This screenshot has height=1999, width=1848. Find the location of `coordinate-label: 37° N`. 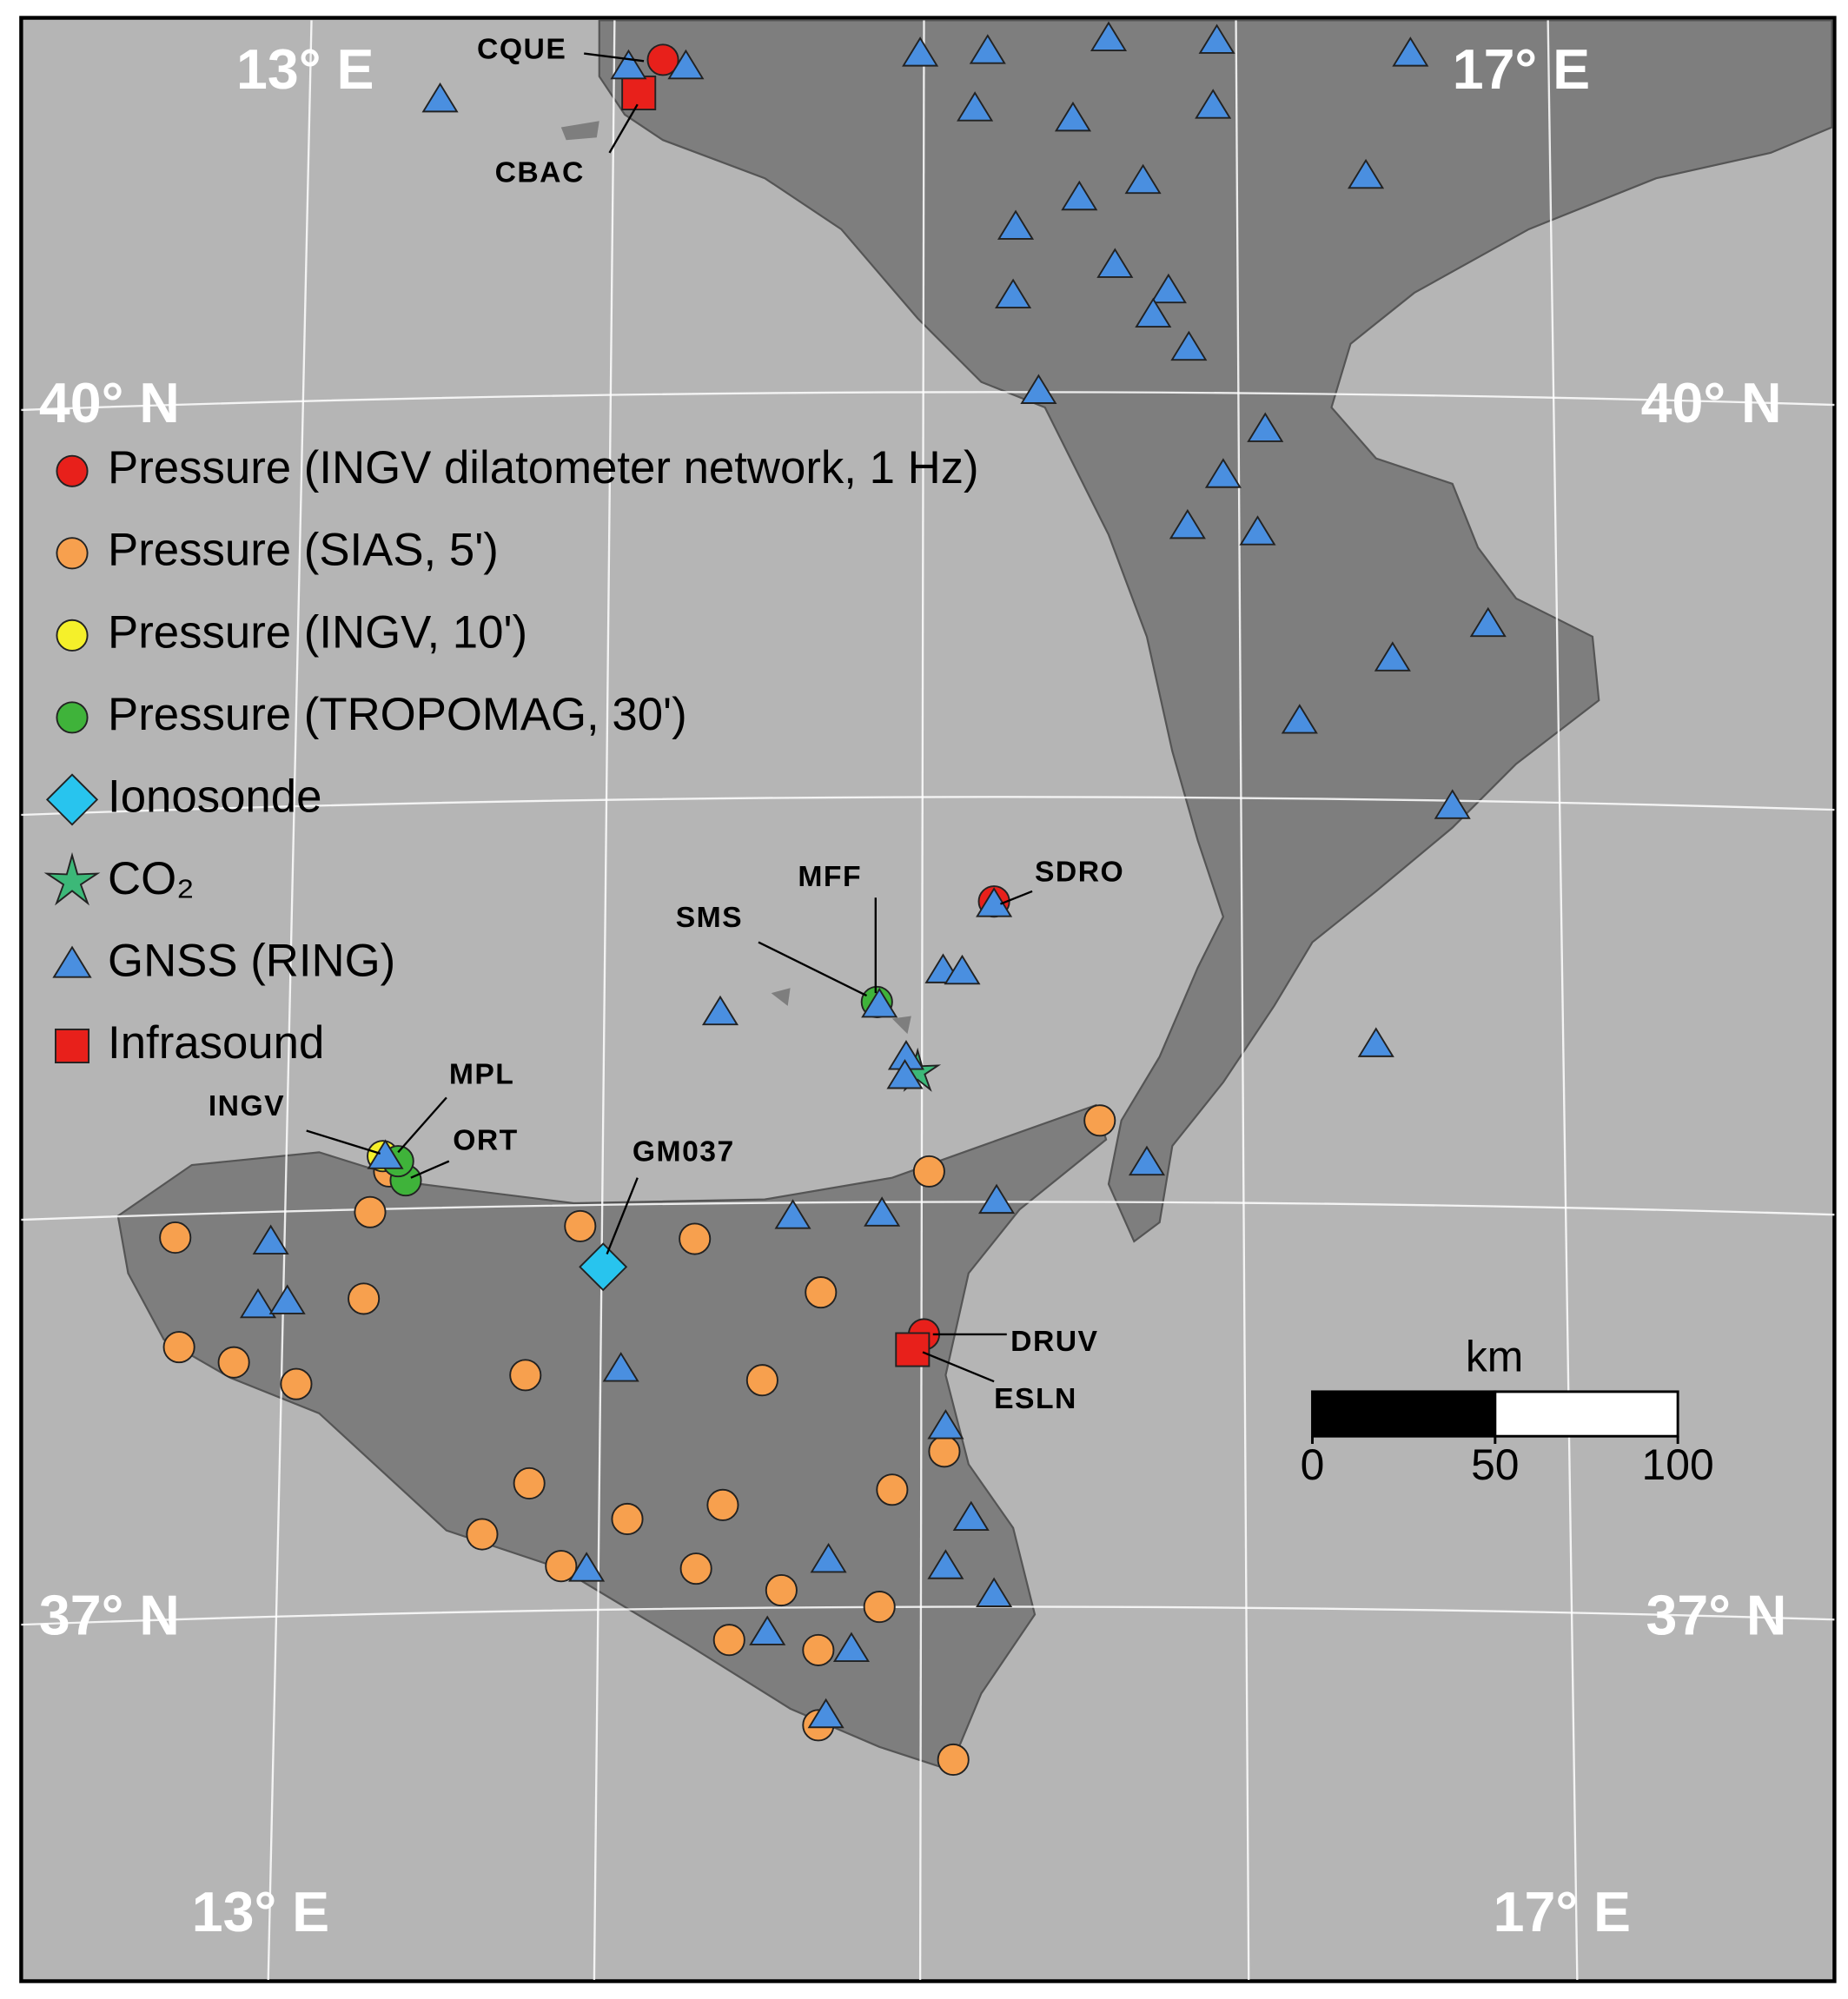

coordinate-label: 37° N is located at coordinates (1716, 1615).